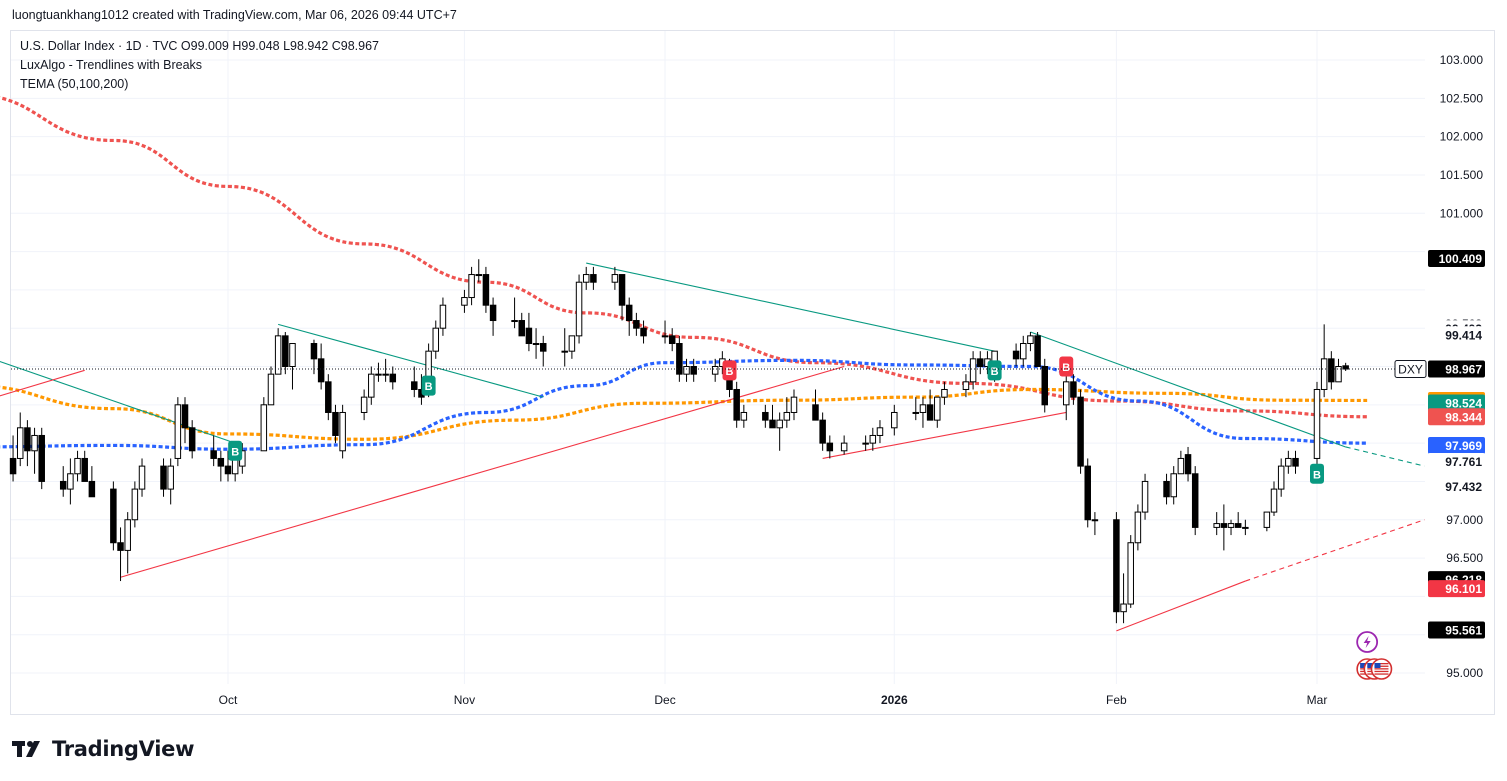 This screenshot has width=1507, height=781. What do you see at coordinates (103, 749) in the screenshot?
I see `footer-branding: TradingView` at bounding box center [103, 749].